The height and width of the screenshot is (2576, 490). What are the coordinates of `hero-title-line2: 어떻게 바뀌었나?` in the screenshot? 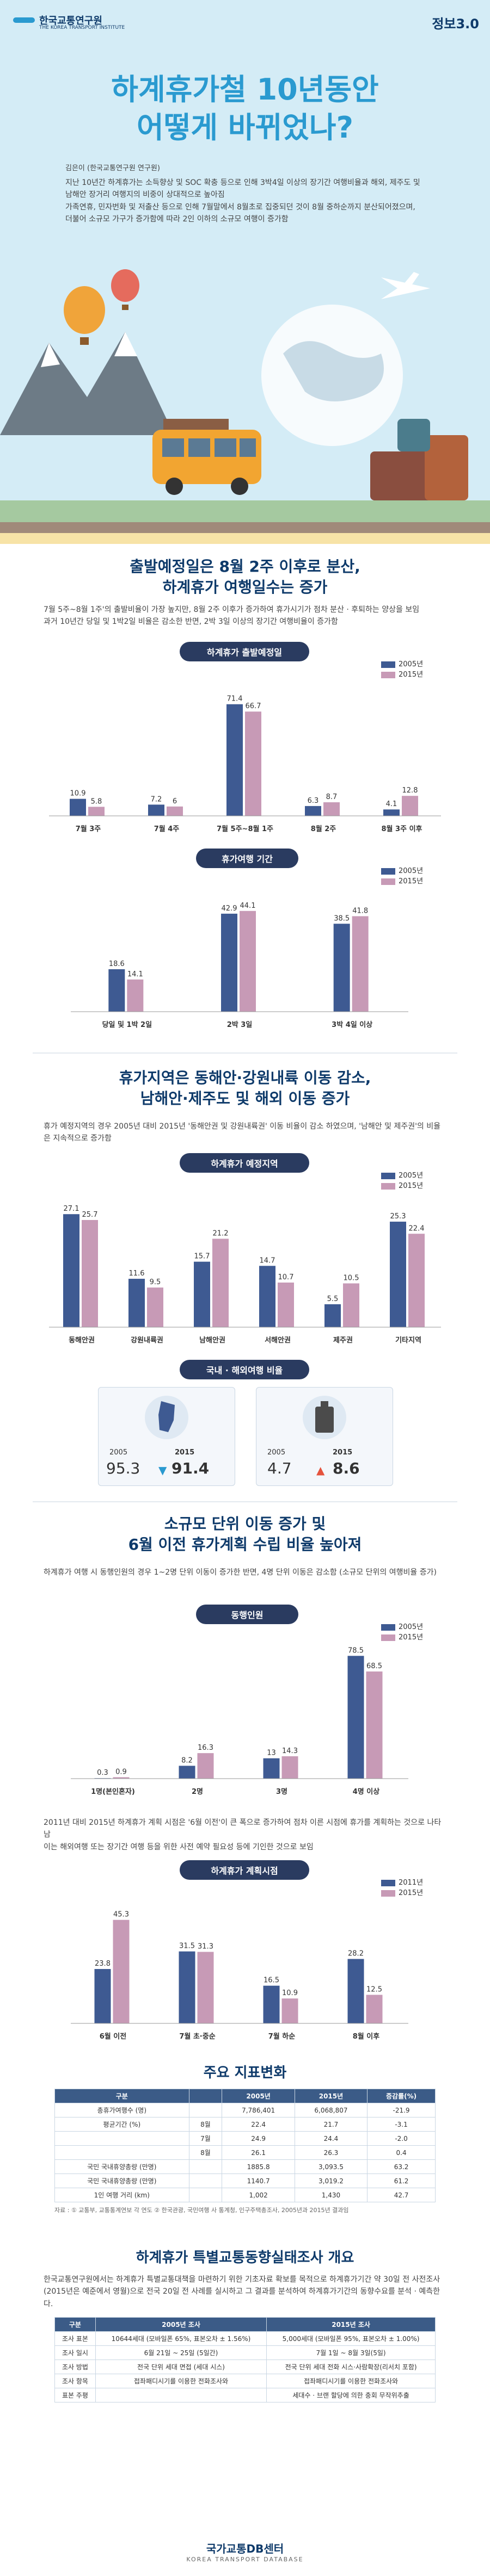 It's located at (245, 128).